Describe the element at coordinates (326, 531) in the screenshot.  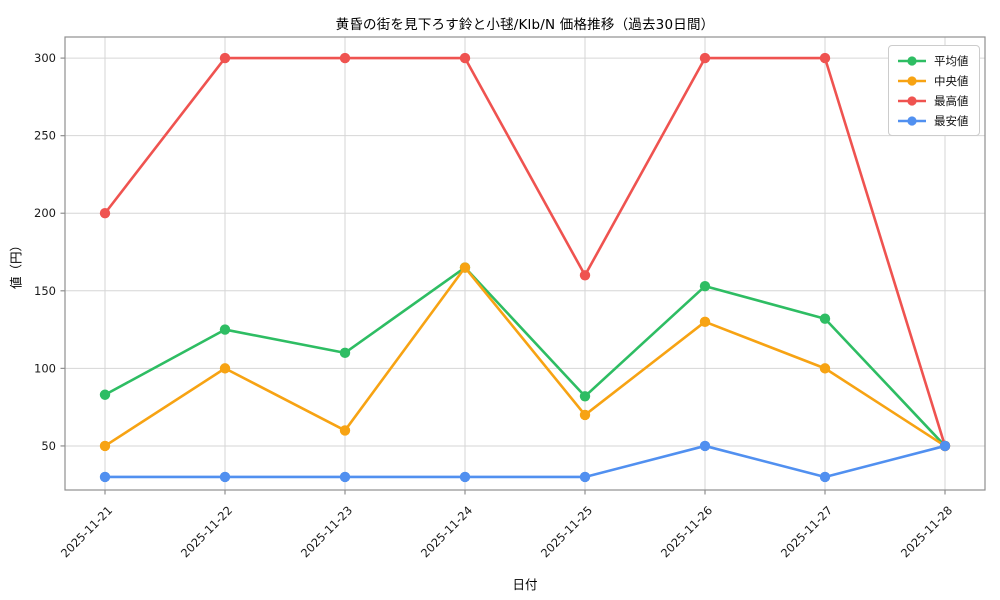
I see `x-tick-label: 2025-11-23` at that location.